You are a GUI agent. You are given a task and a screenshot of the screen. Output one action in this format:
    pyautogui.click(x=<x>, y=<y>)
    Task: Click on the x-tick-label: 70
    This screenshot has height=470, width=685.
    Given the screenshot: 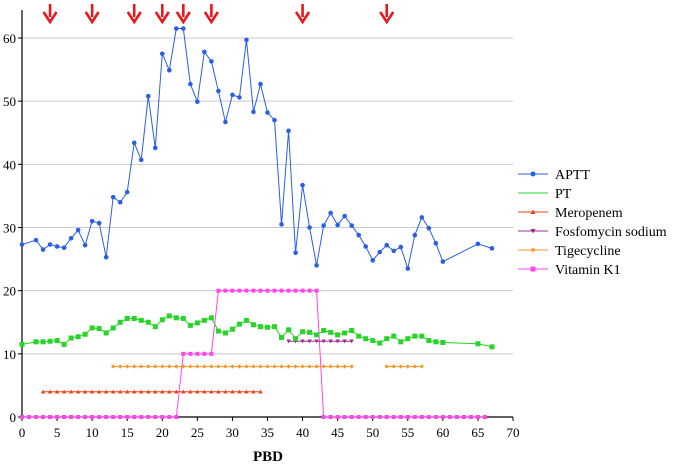 What is the action you would take?
    pyautogui.click(x=513, y=432)
    